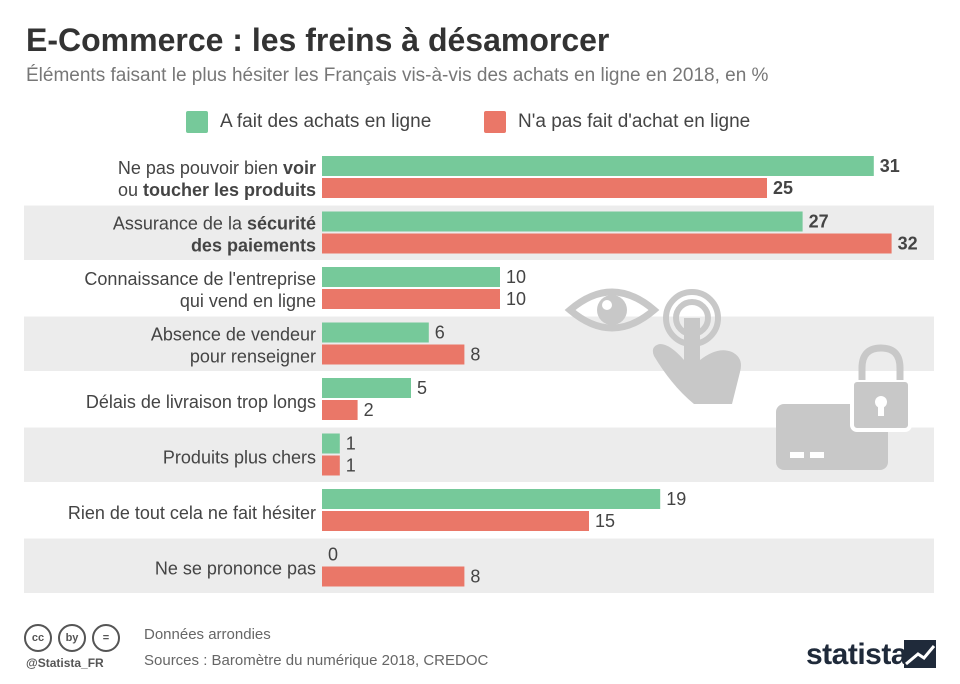 The height and width of the screenshot is (684, 960). I want to click on cc-icon: cc, so click(38, 638).